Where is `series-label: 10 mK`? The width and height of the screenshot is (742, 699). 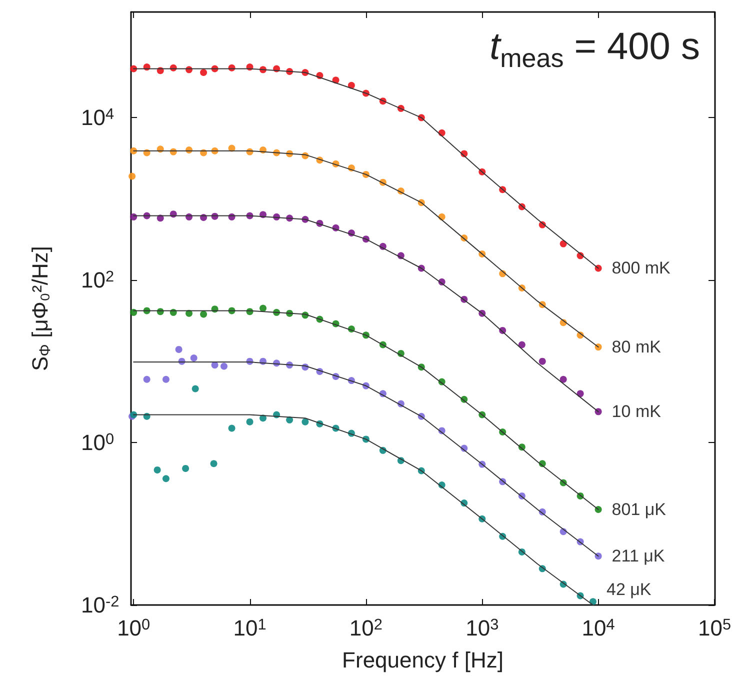
series-label: 10 mK is located at coordinates (637, 412).